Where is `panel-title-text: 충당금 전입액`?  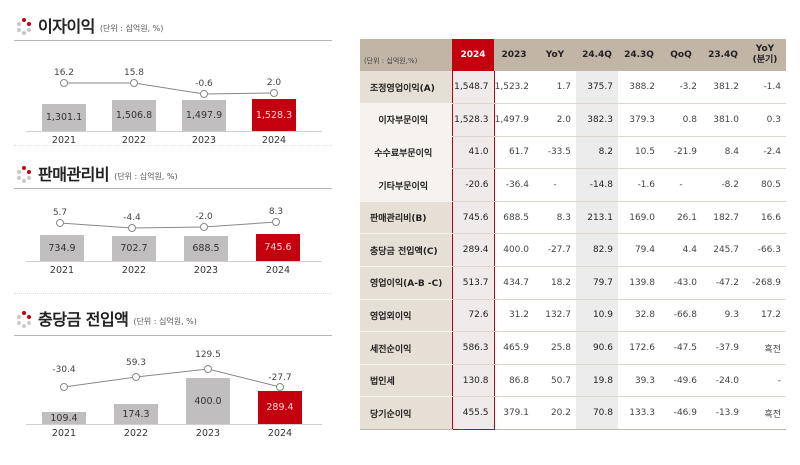 panel-title-text: 충당금 전입액 is located at coordinates (83, 319).